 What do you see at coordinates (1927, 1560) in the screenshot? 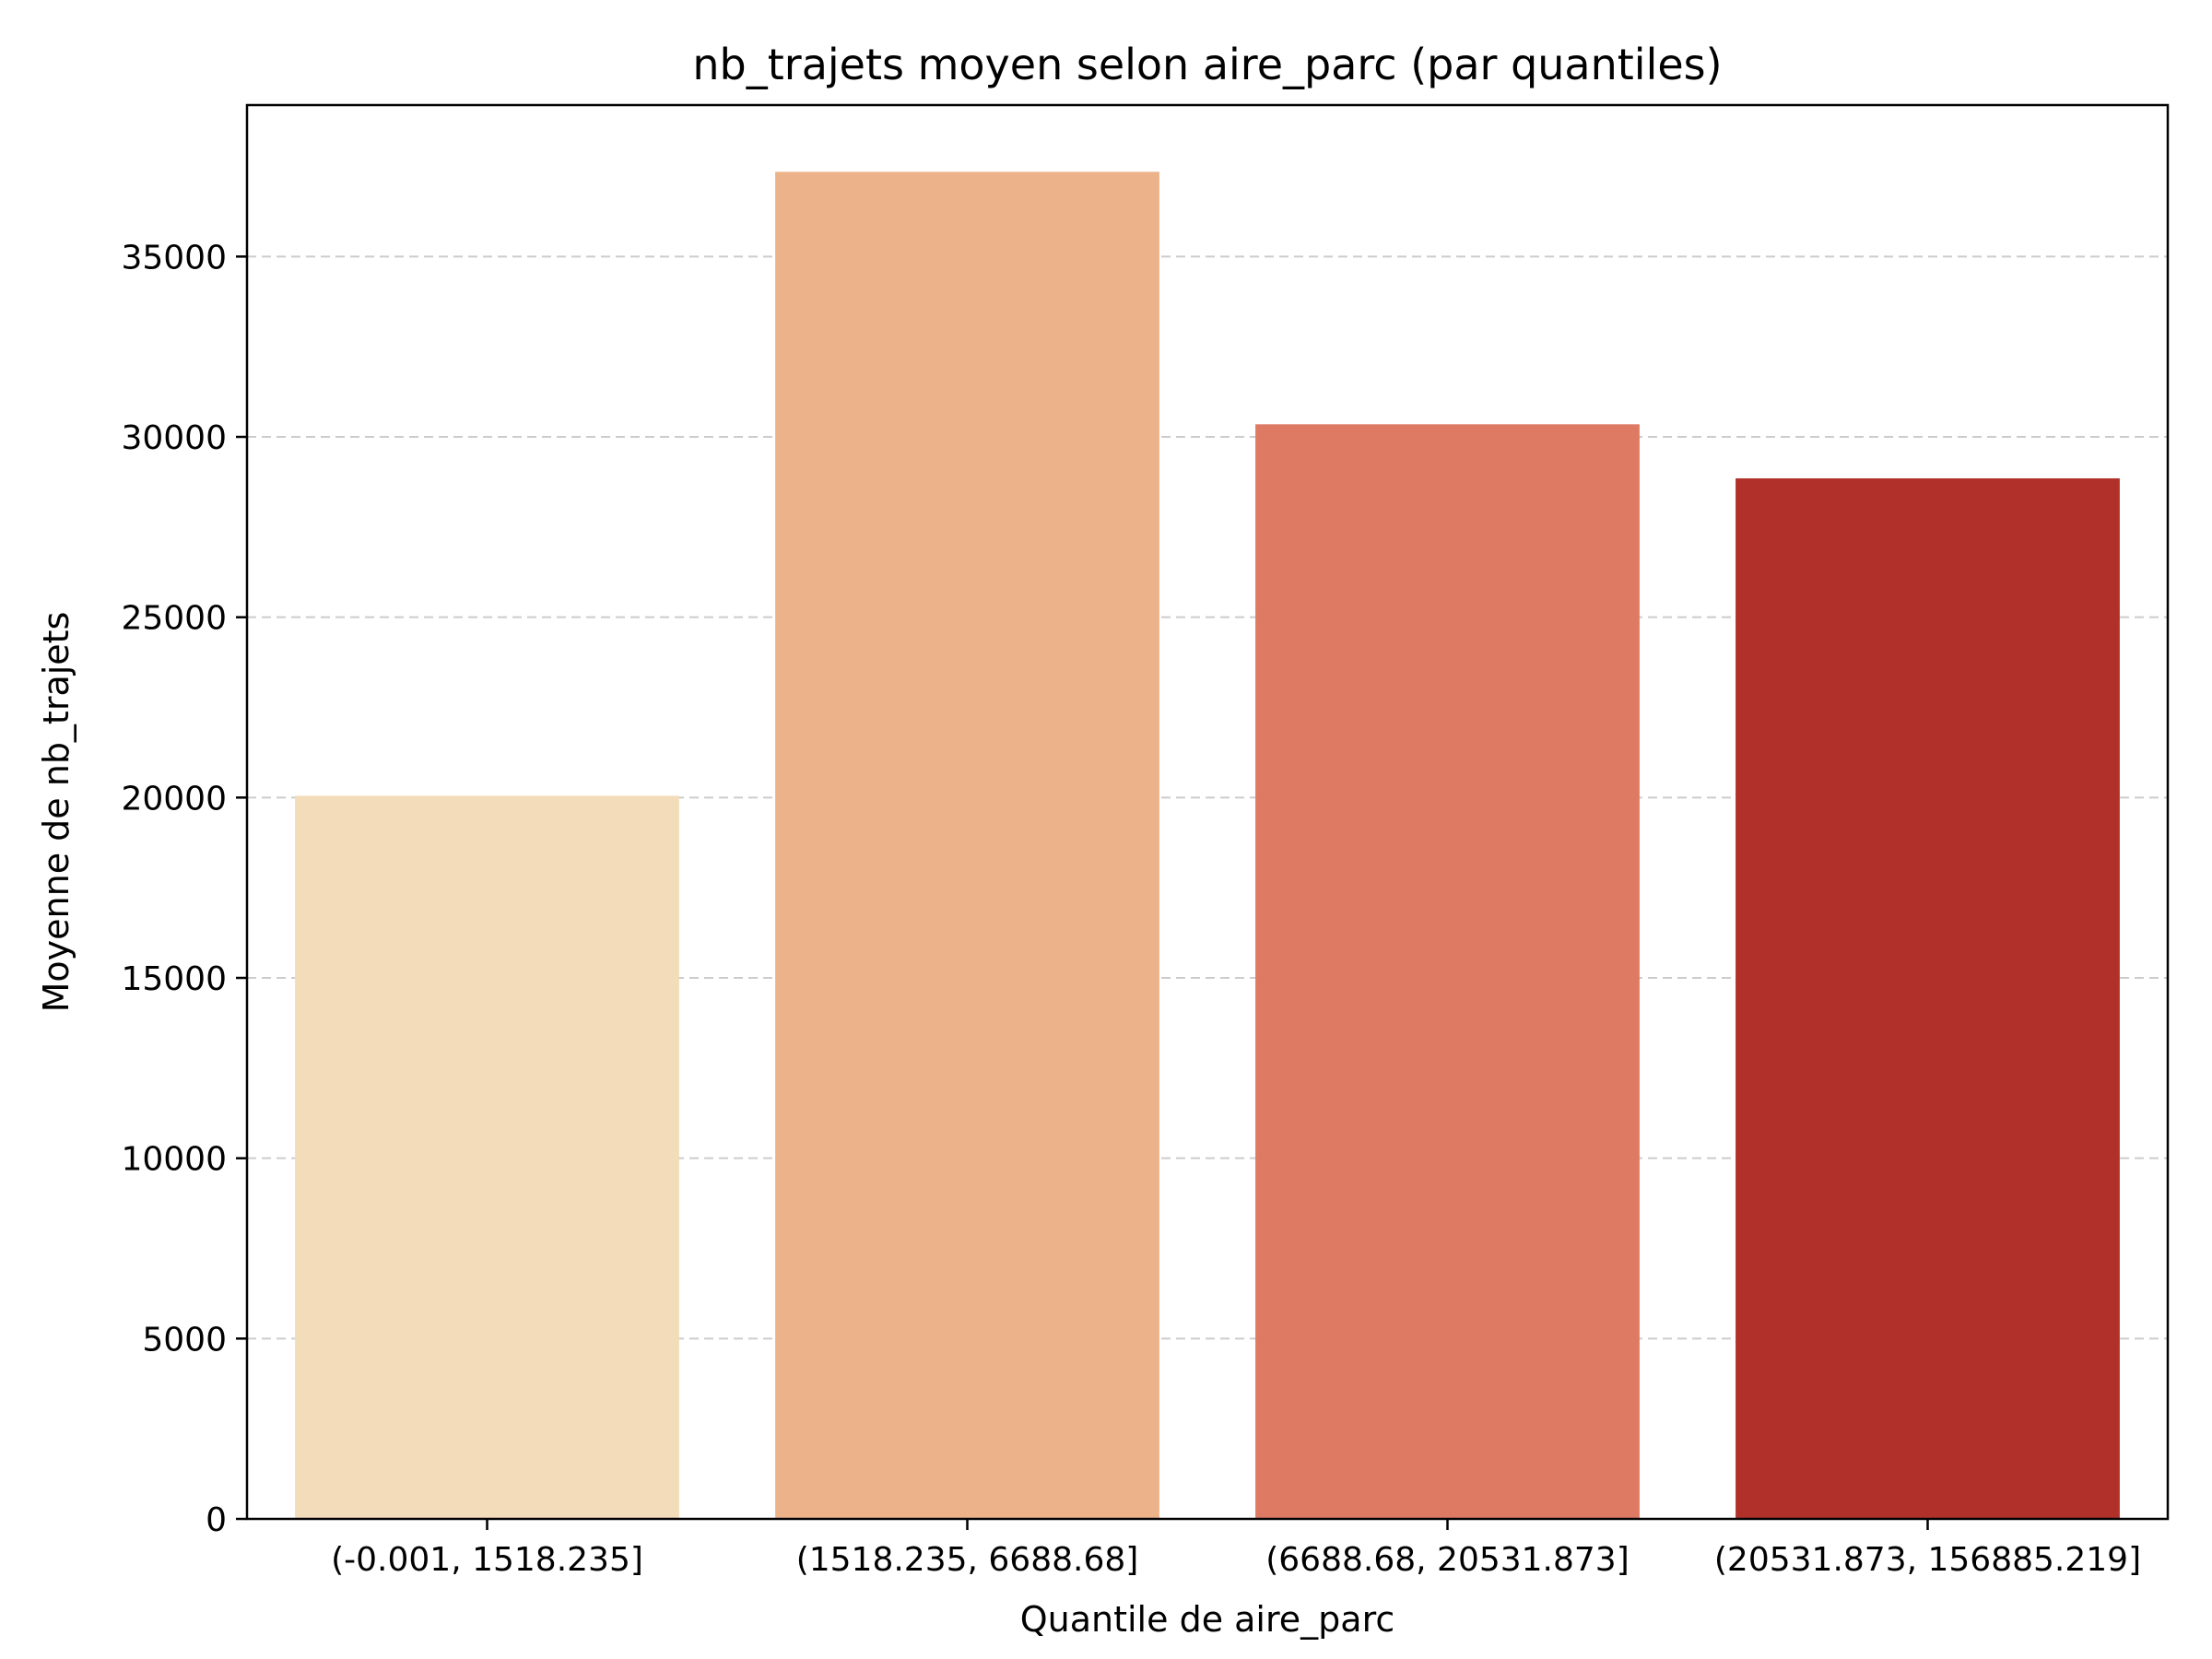
I see `x-tick-label: (20531.873, 156885.219]` at bounding box center [1927, 1560].